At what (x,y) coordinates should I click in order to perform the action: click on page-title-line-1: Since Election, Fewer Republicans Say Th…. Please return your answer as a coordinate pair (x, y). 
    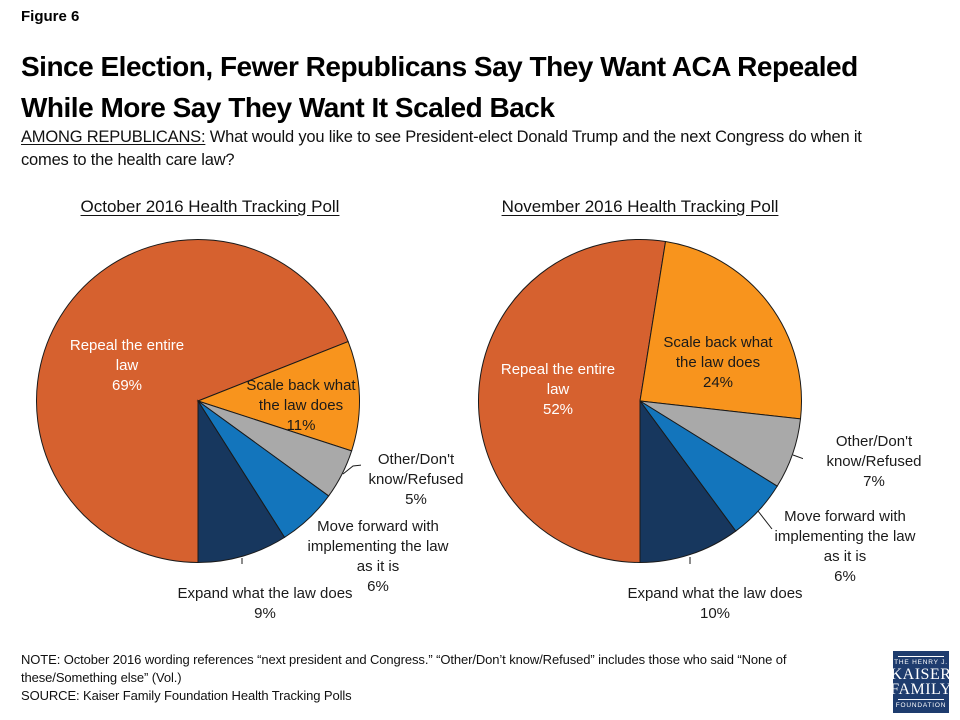
    Looking at the image, I should click on (439, 66).